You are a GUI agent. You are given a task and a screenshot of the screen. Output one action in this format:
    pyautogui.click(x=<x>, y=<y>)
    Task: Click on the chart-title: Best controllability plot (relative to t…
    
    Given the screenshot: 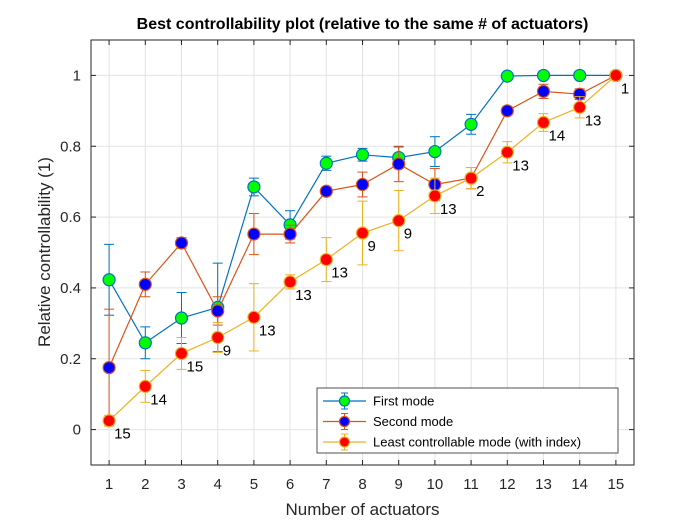 What is the action you would take?
    pyautogui.click(x=363, y=24)
    